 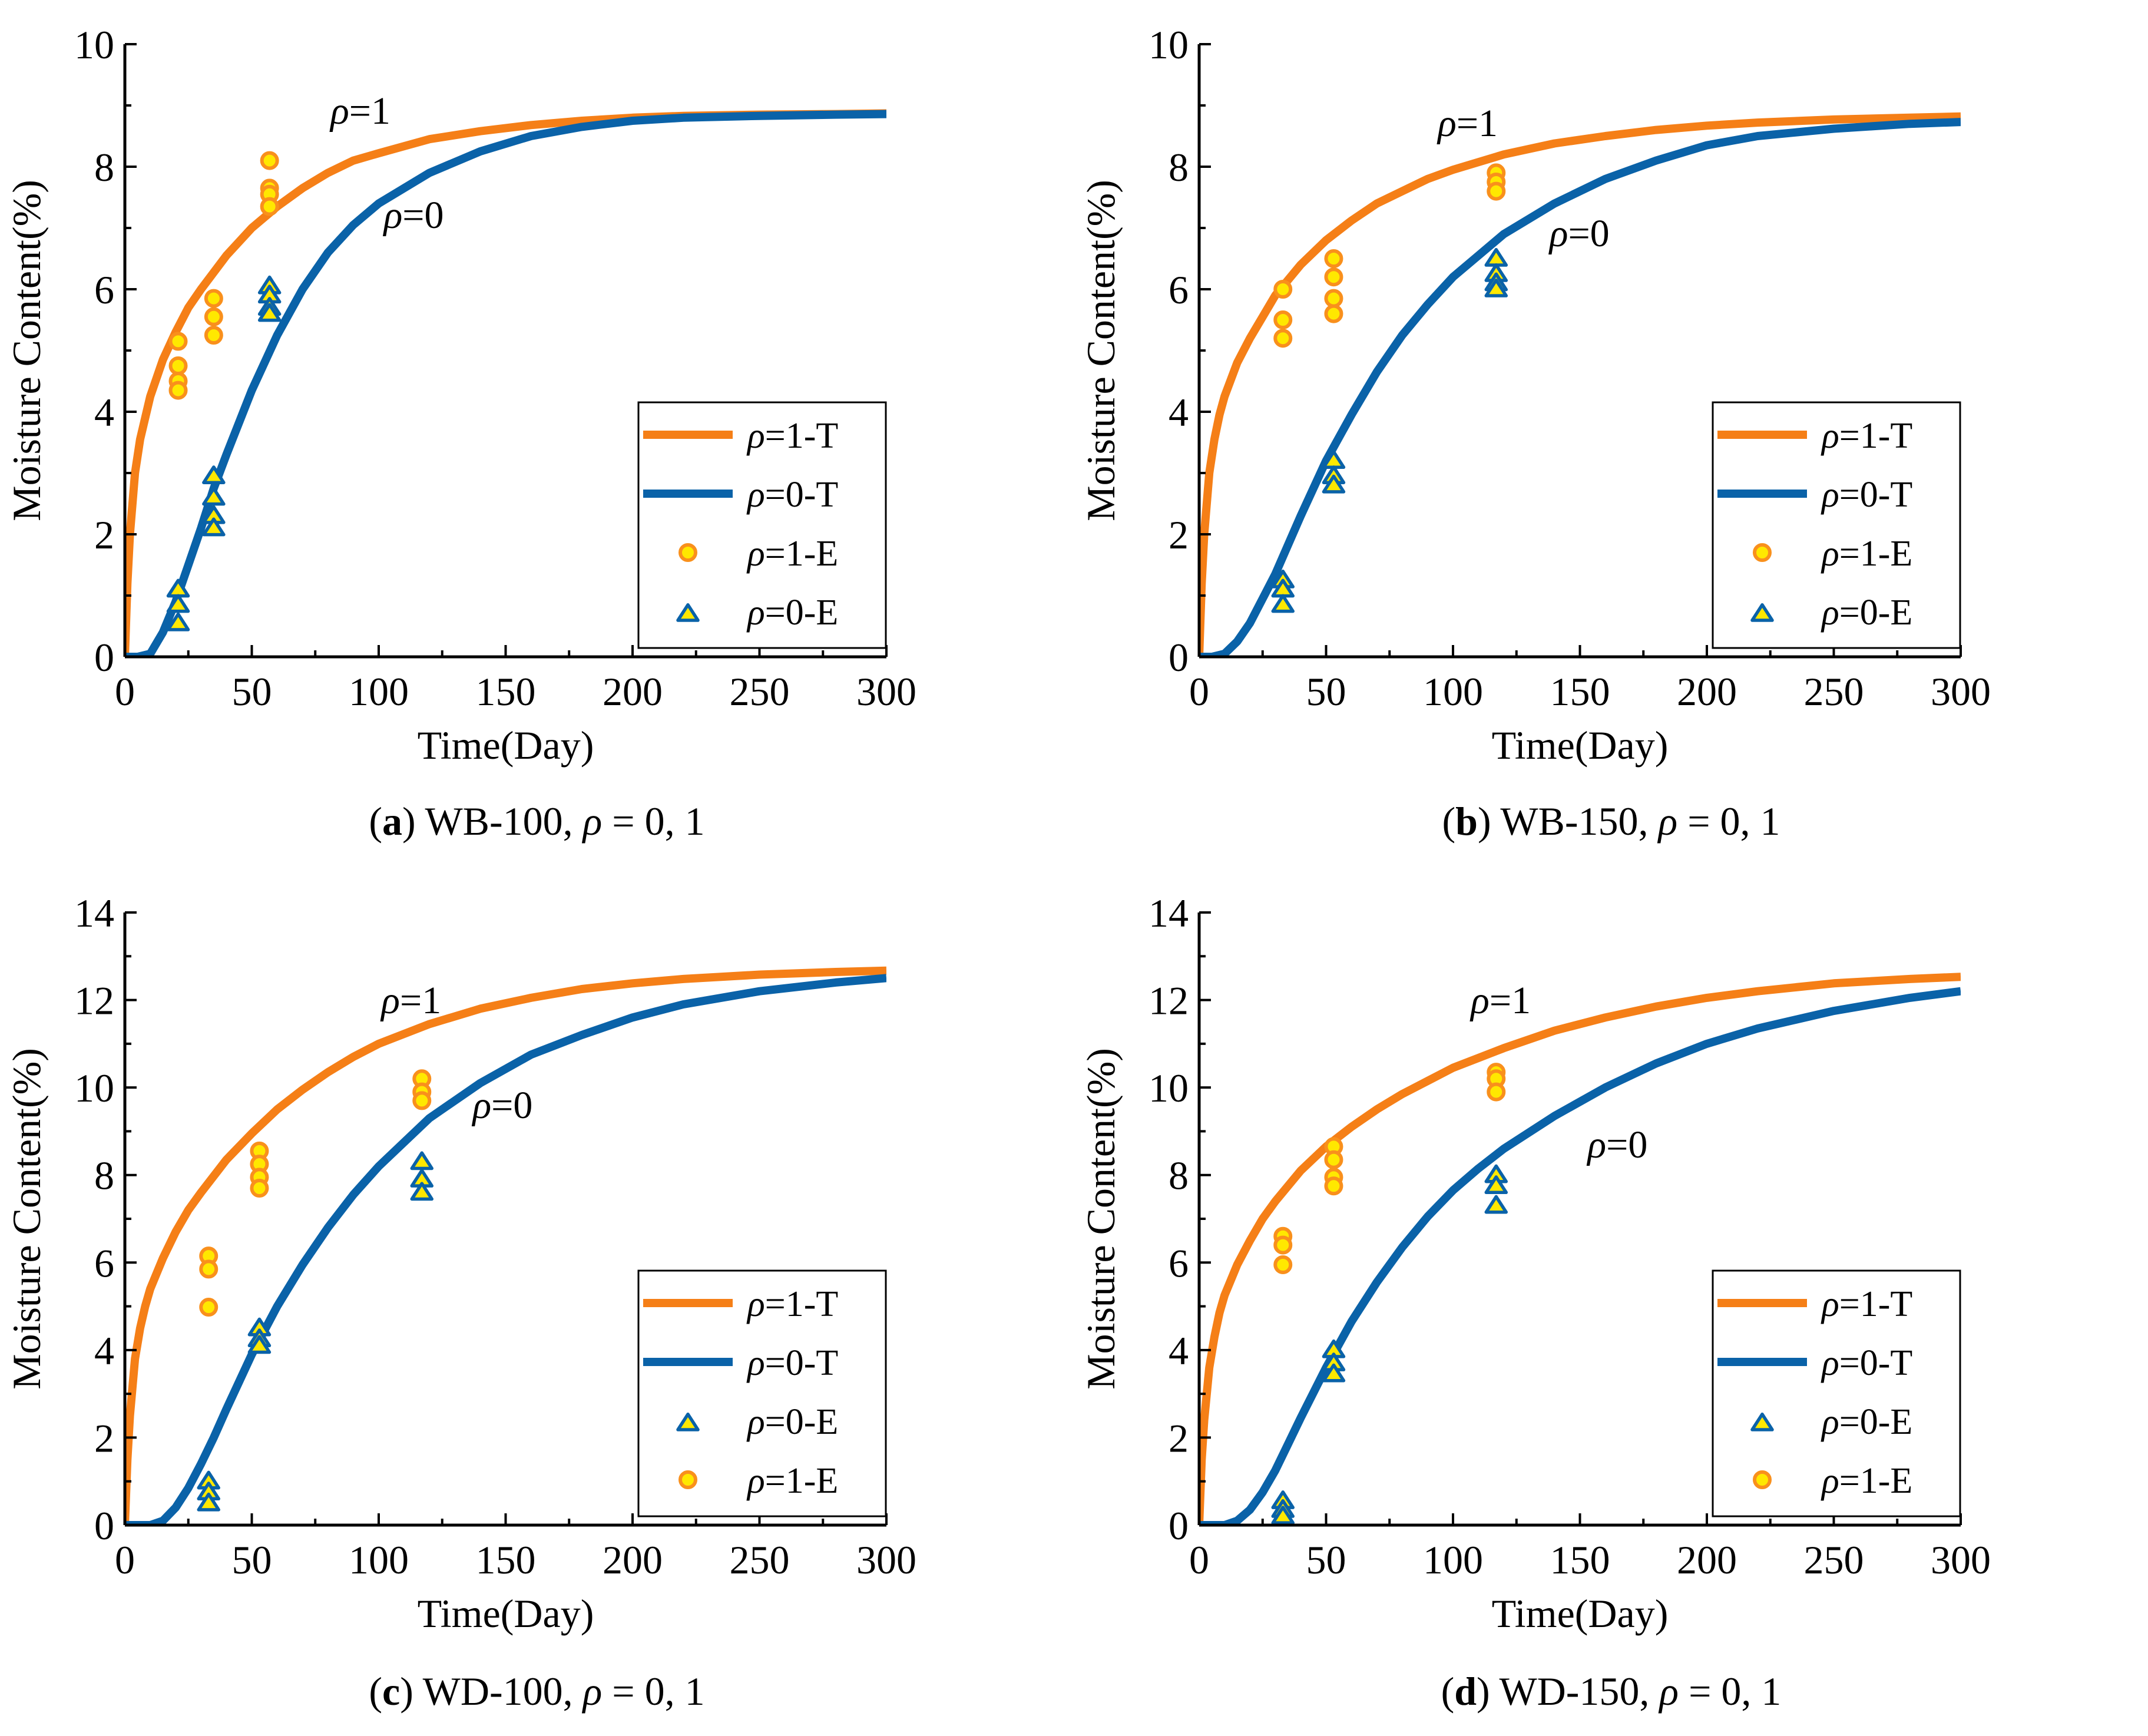 What do you see at coordinates (390, 1000) in the screenshot?
I see `chart-c-annotation-symbol: ρ` at bounding box center [390, 1000].